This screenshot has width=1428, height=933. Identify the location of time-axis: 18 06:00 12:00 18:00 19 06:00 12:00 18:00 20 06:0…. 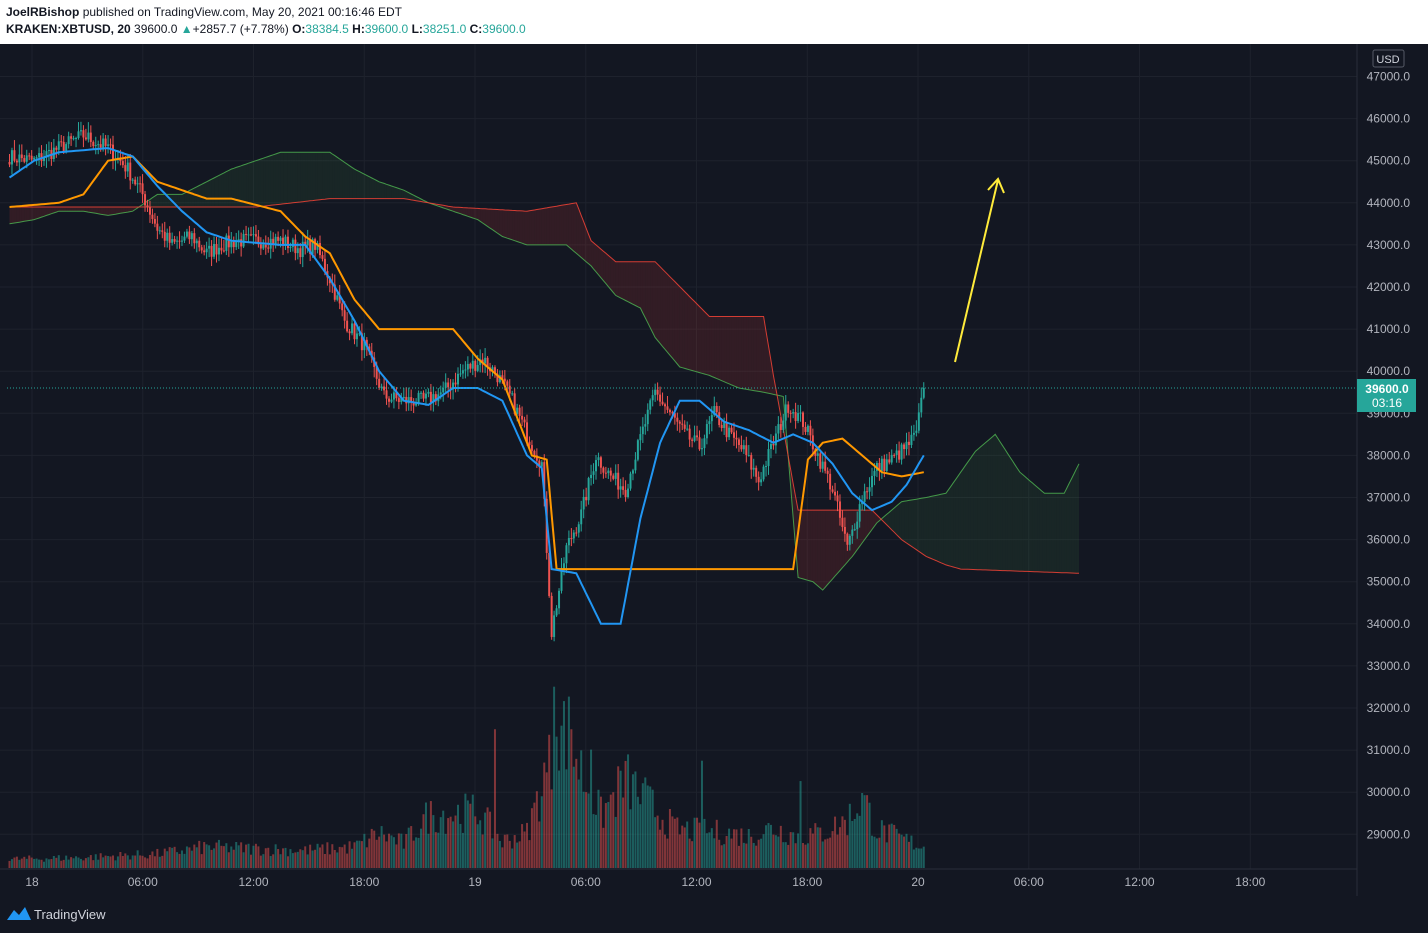
(645, 882).